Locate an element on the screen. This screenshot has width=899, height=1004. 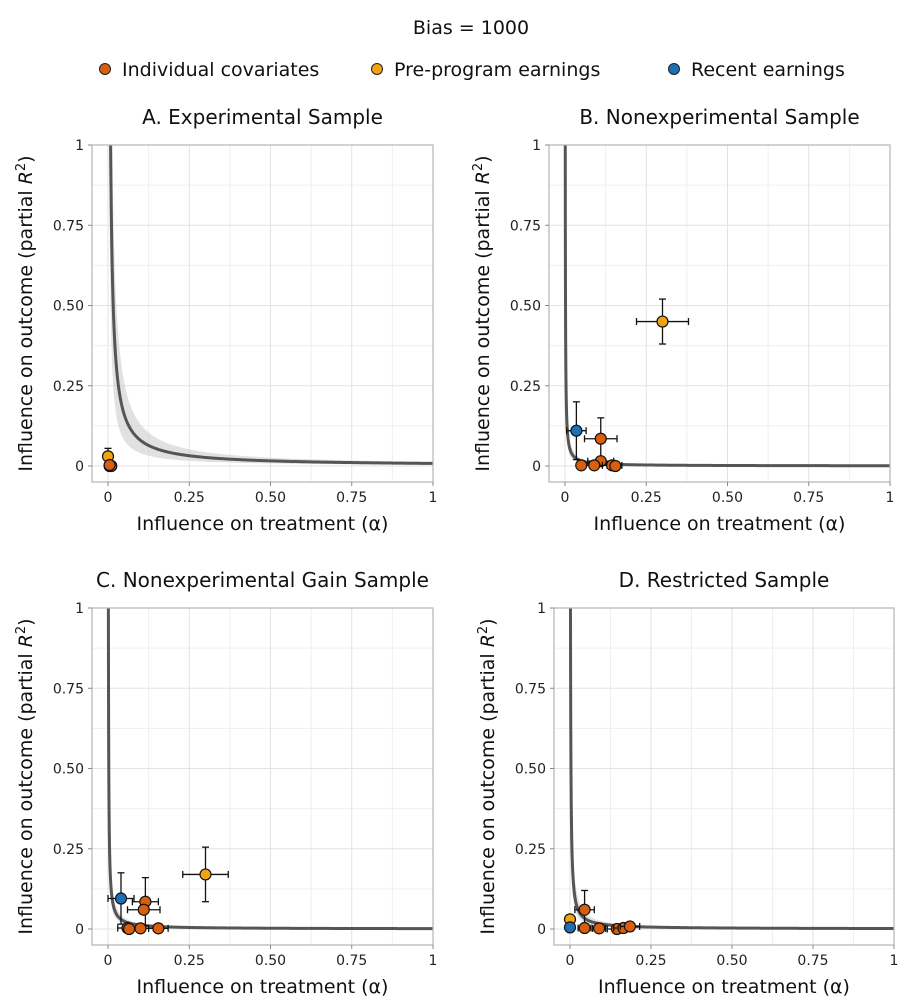
legend-marker-pre-program-earnings is located at coordinates (377, 69).